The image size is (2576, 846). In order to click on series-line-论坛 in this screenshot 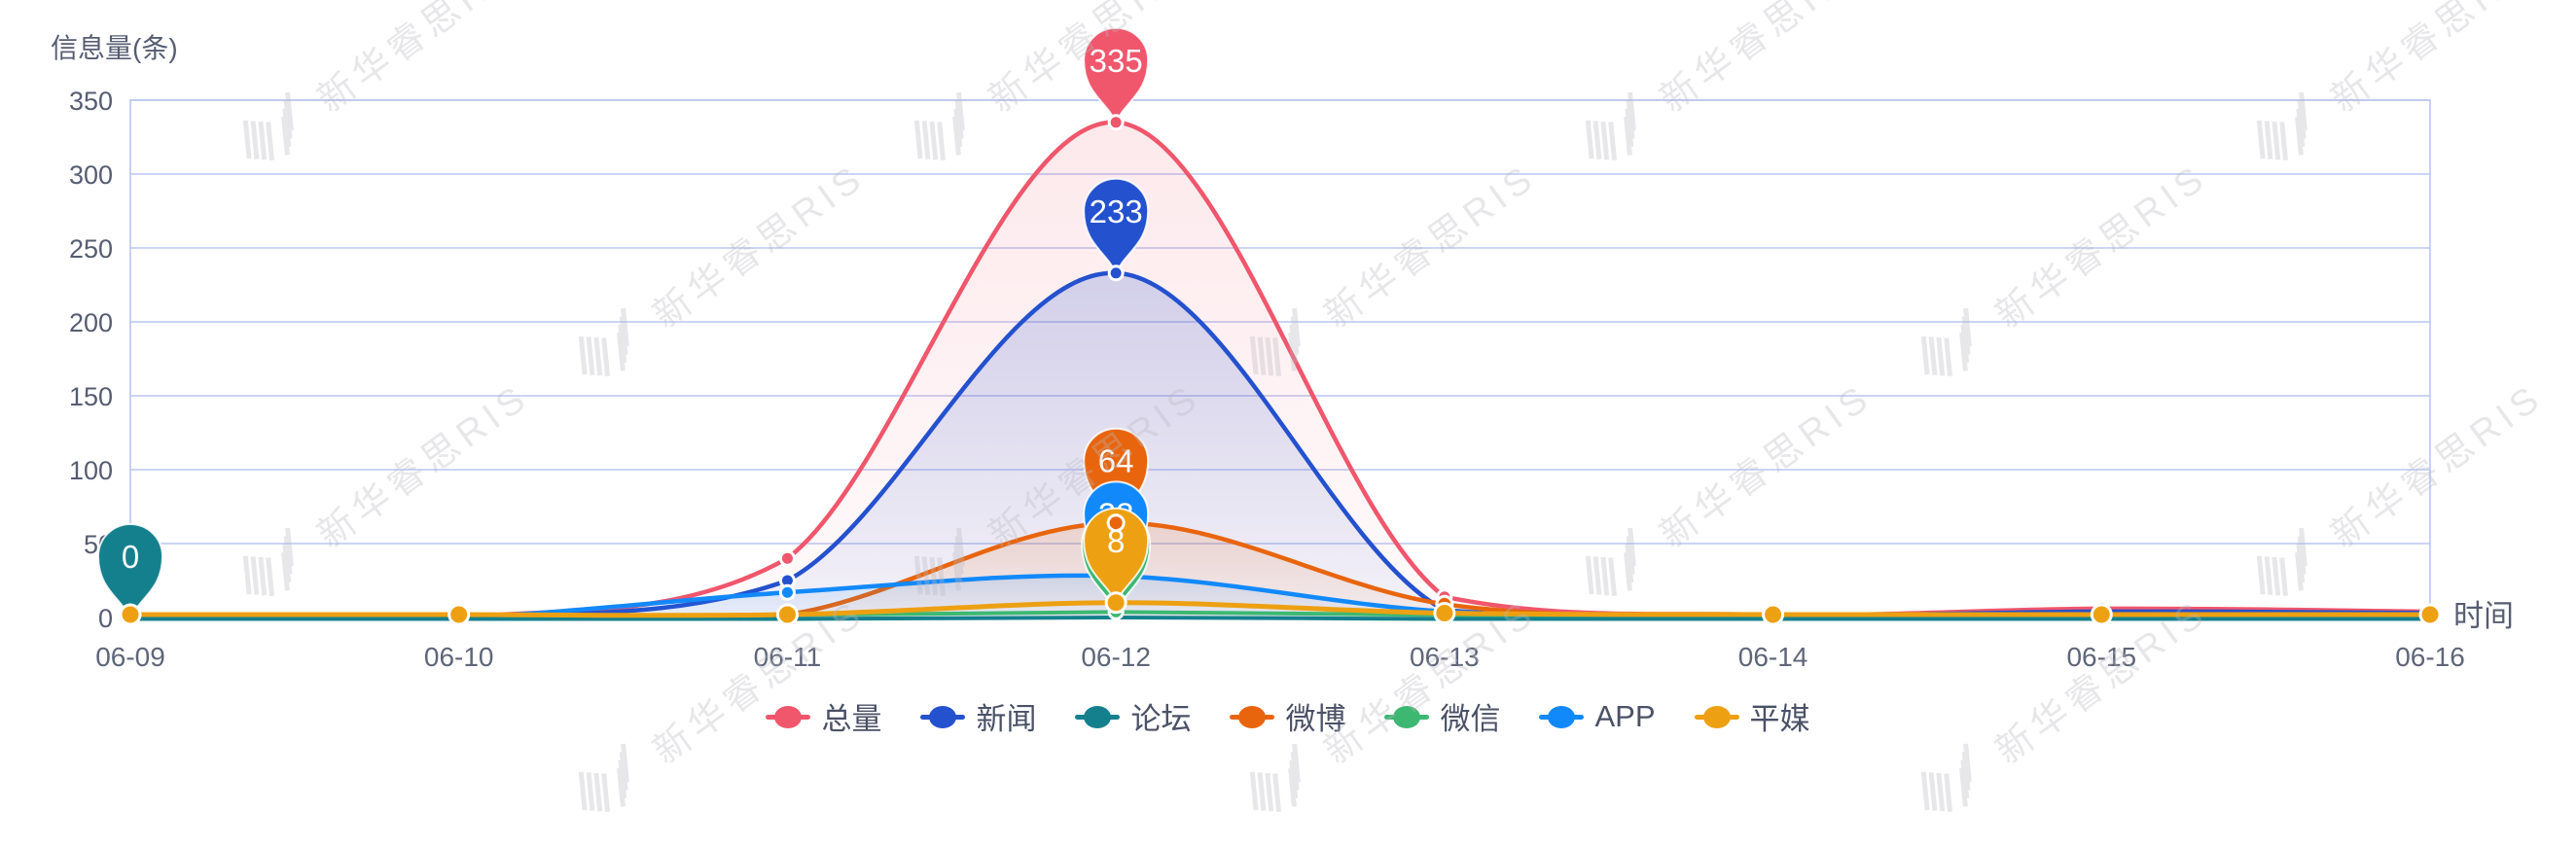, I will do `click(1280, 618)`.